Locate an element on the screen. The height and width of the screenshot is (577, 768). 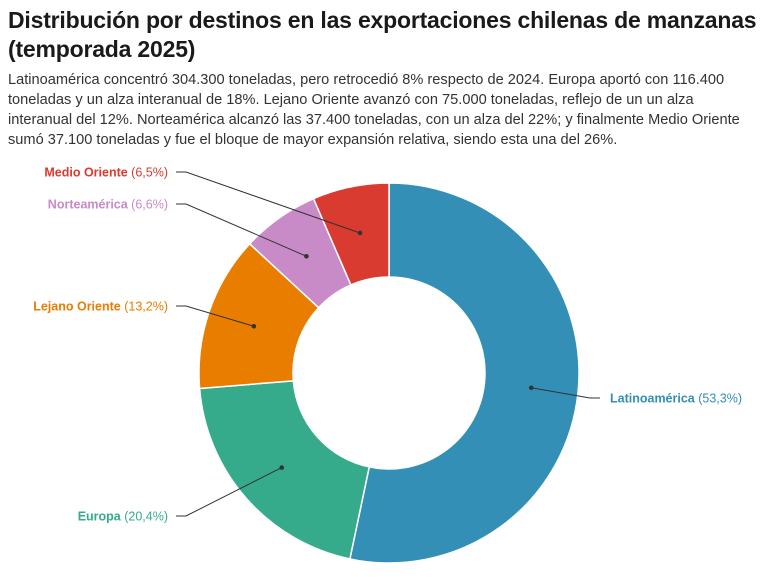
callout-line-medio-oriente is located at coordinates (268, 202).